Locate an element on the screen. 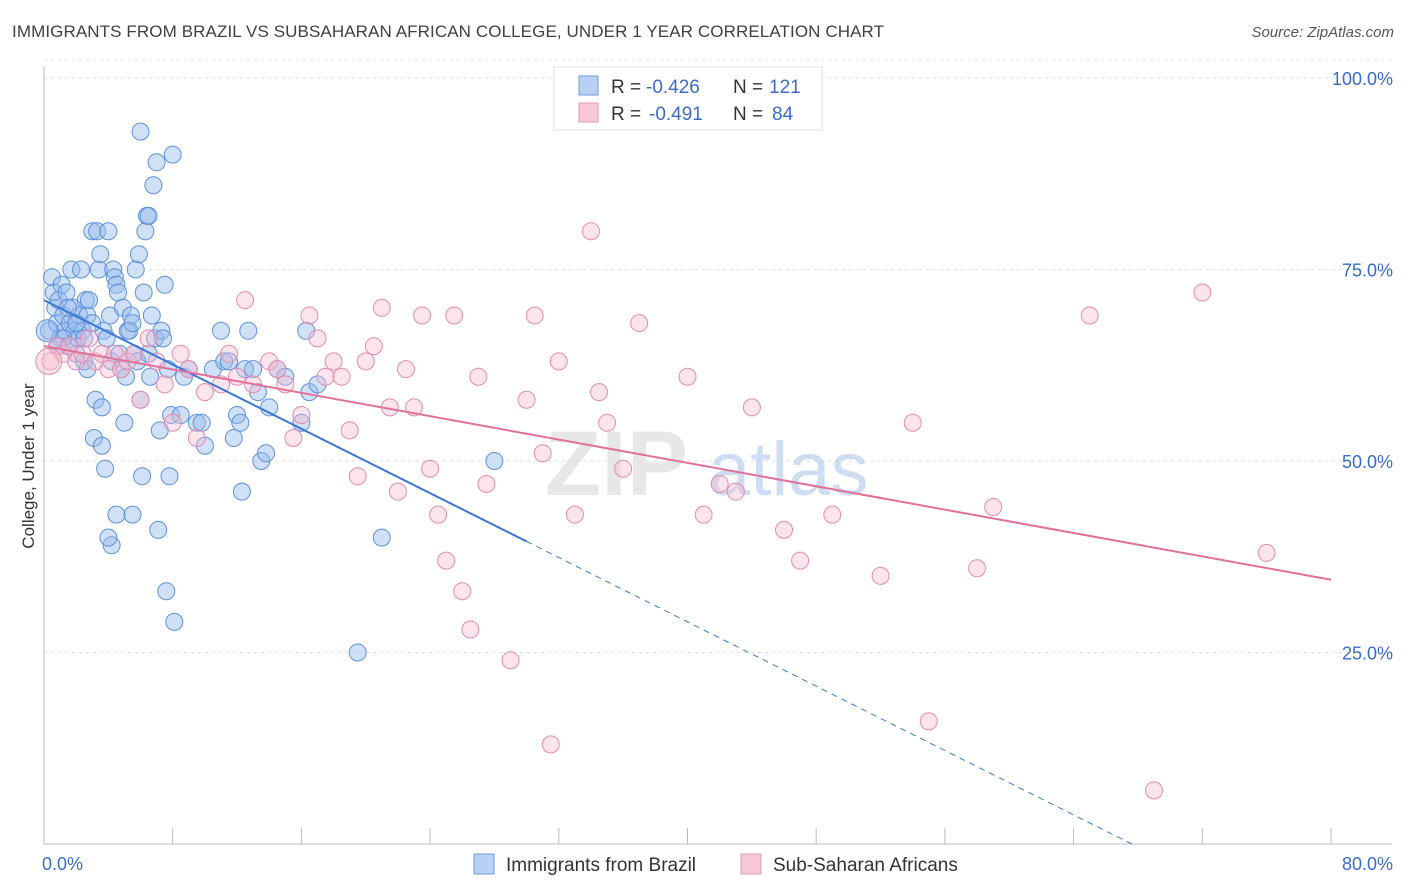  legend-bottom-blue-swatch is located at coordinates (484, 864).